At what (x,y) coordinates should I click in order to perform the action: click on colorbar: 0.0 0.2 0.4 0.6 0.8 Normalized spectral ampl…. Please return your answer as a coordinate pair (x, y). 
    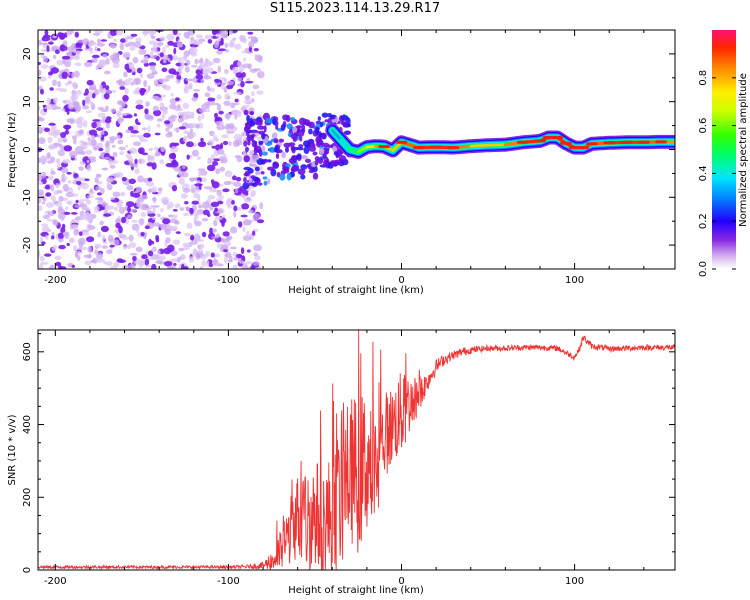
    Looking at the image, I should click on (723, 153).